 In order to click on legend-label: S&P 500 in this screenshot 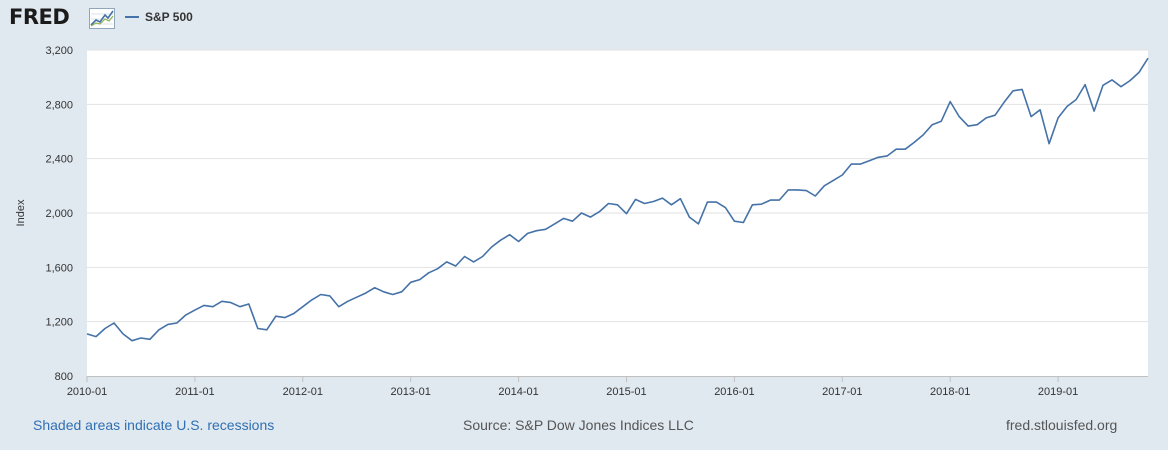, I will do `click(169, 17)`.